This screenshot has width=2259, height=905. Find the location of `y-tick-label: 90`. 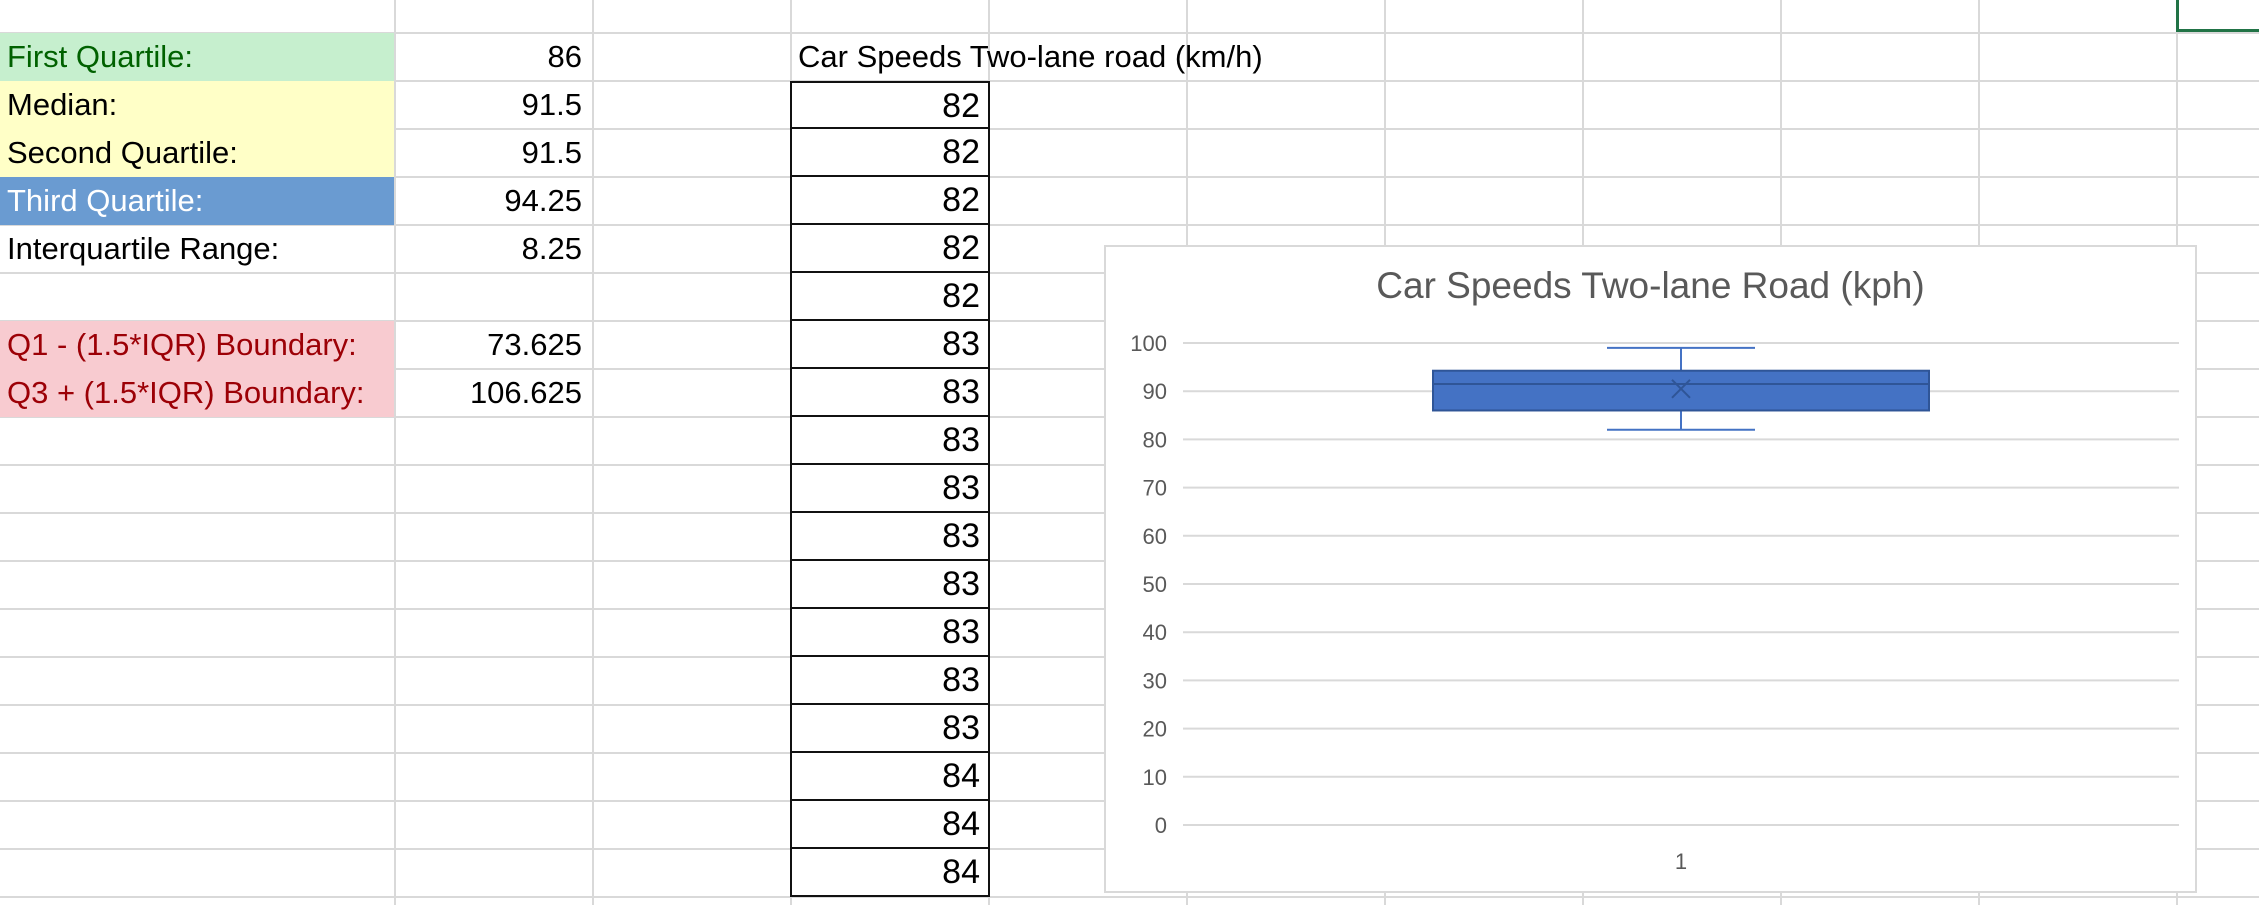

y-tick-label: 90 is located at coordinates (1155, 391).